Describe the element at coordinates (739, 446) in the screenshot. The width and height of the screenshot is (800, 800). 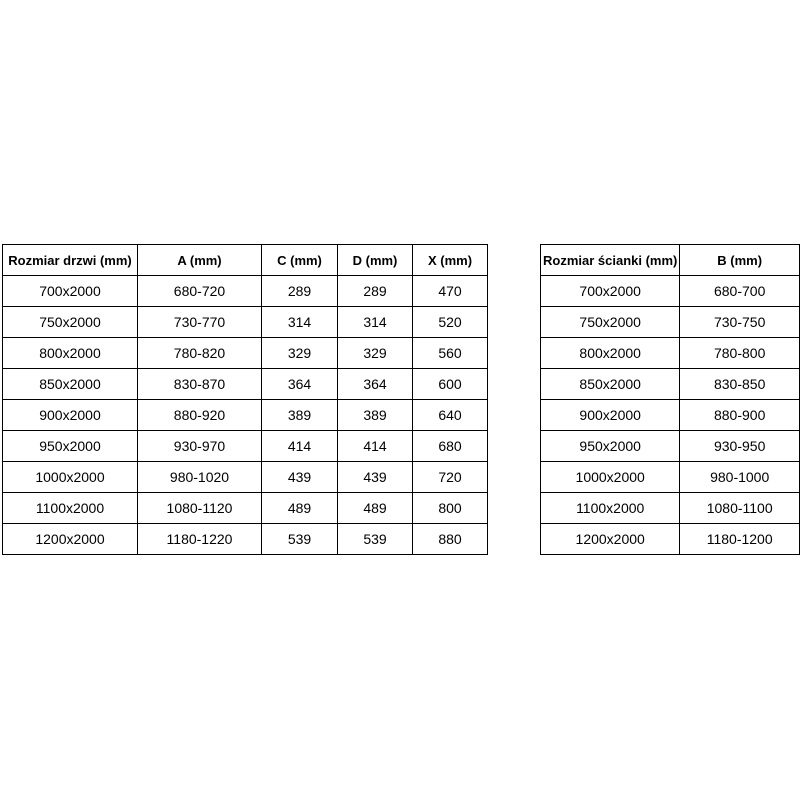
I see `table-cell: 930-950` at that location.